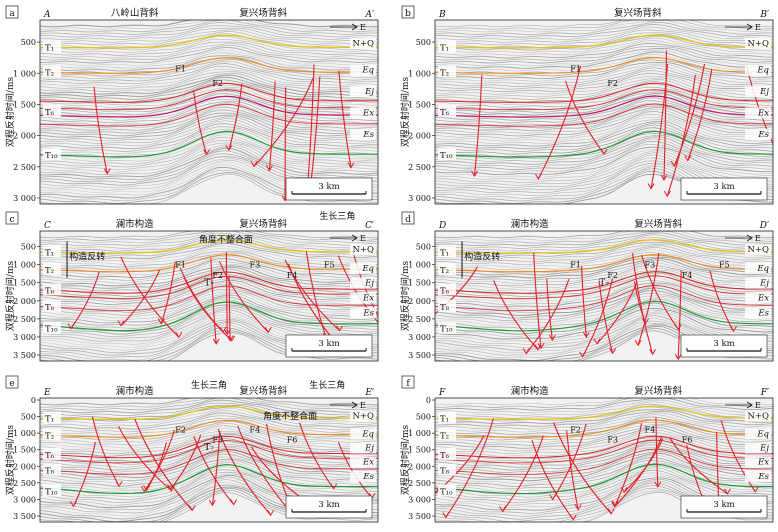 This screenshot has width=778, height=532. I want to click on line-end-label: A′, so click(369, 15).